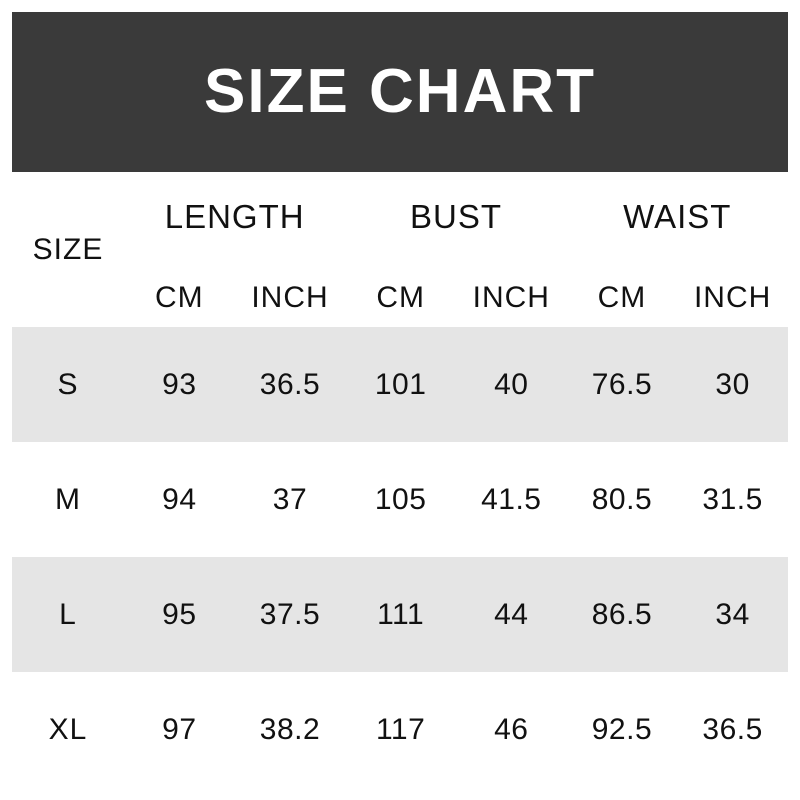 The image size is (800, 800). What do you see at coordinates (290, 729) in the screenshot?
I see `cell-length-inch: 38.2` at bounding box center [290, 729].